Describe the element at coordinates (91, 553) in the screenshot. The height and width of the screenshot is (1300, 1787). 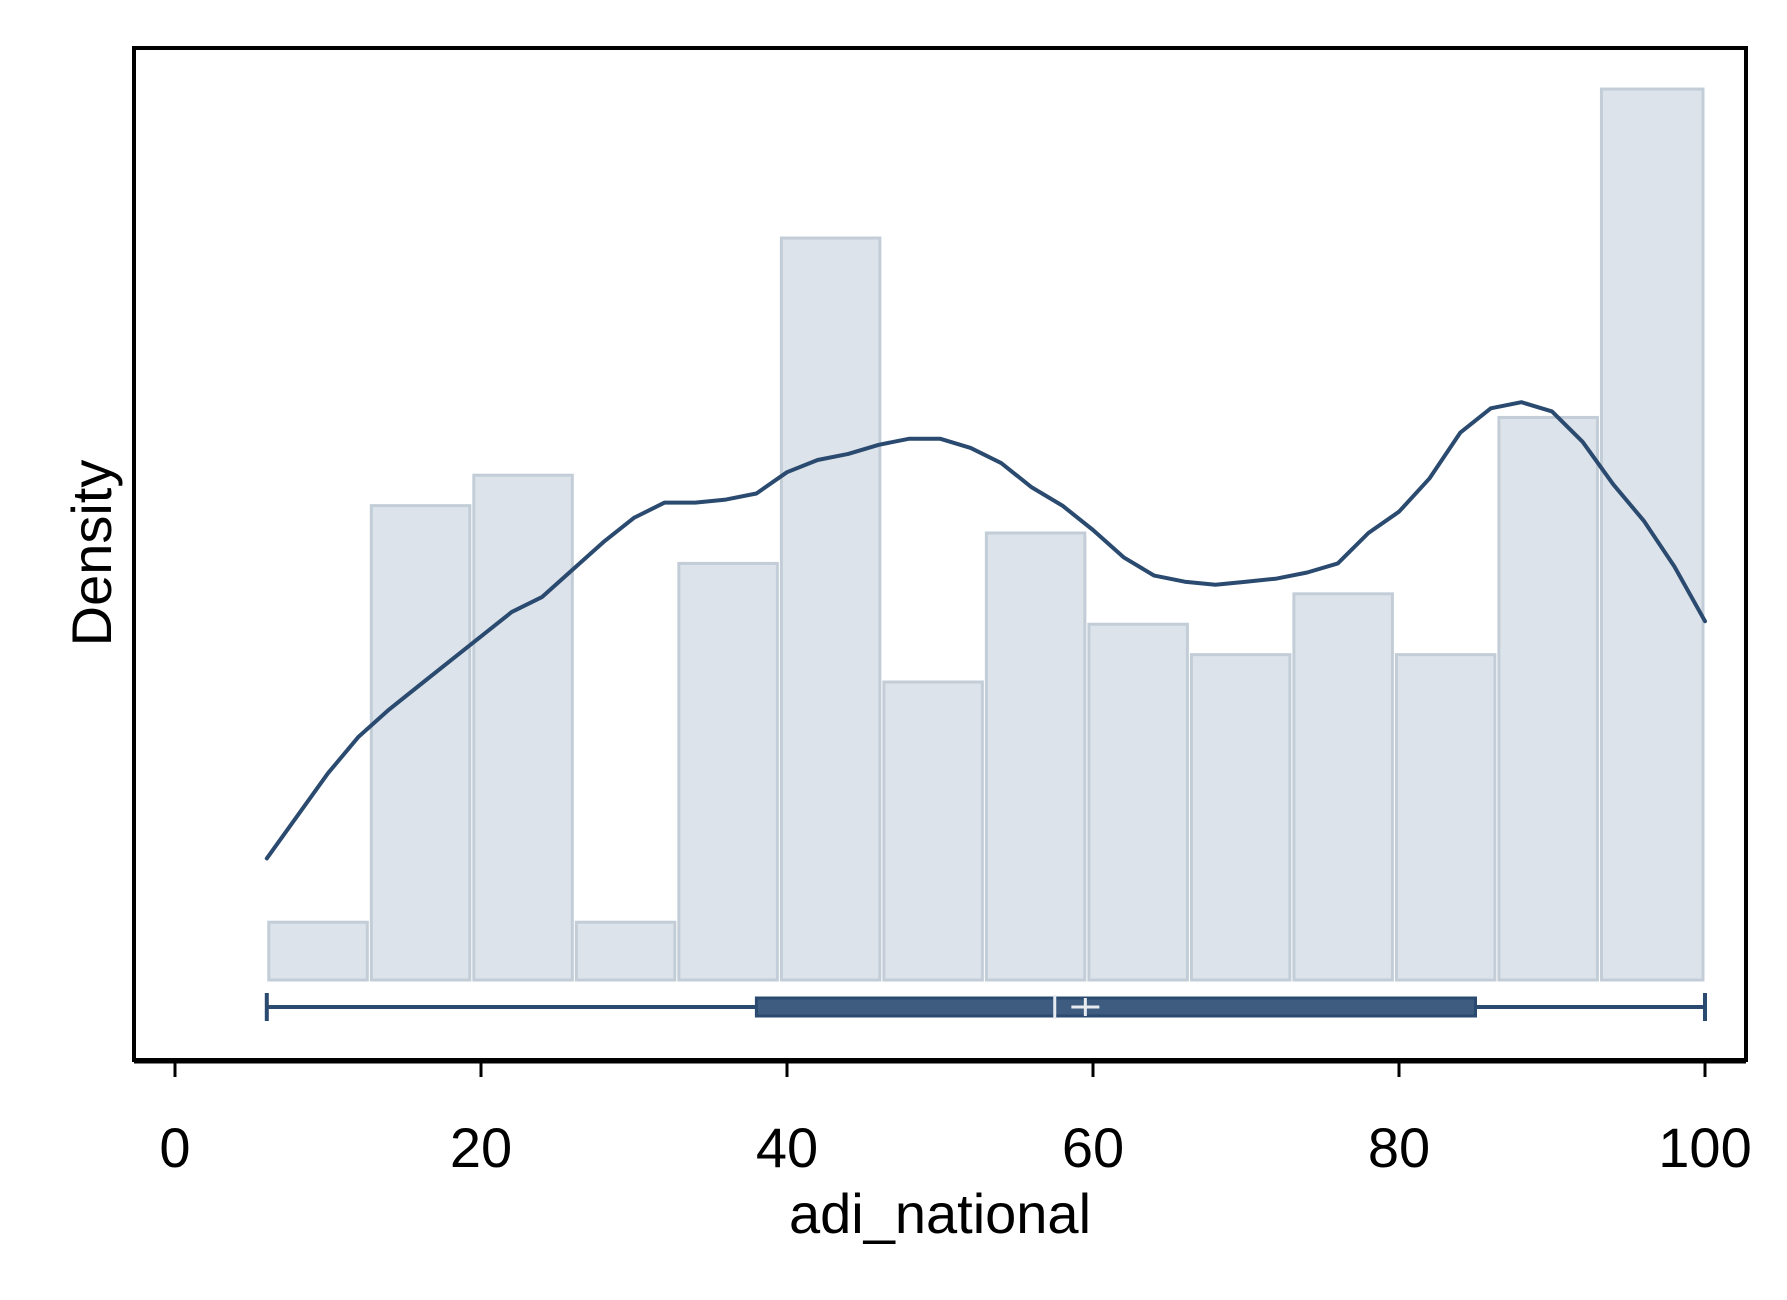
I see `y-axis-title: Density` at that location.